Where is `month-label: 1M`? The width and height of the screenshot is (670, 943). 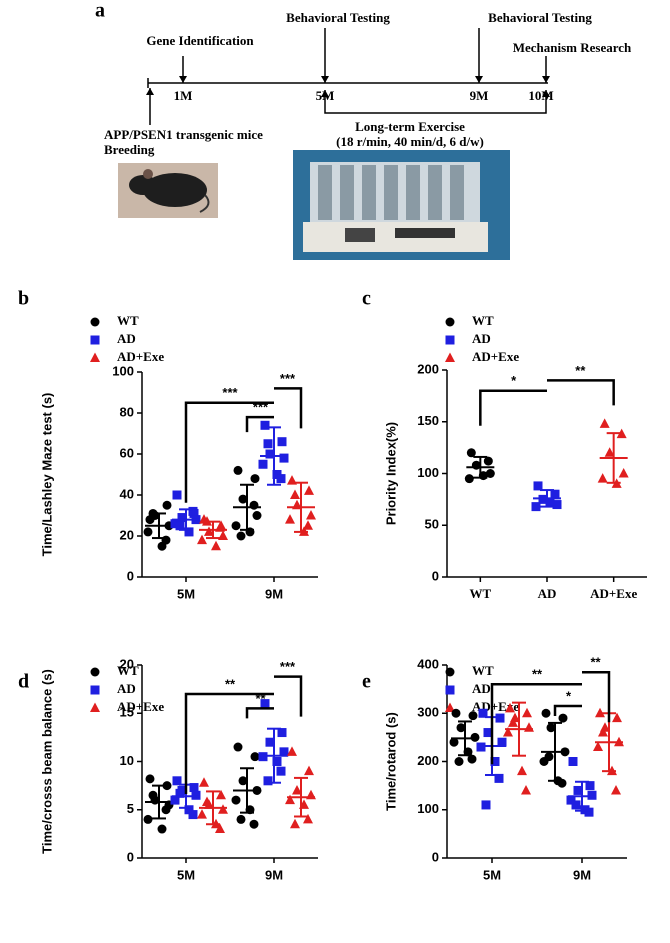
month-label: 1M is located at coordinates (183, 95).